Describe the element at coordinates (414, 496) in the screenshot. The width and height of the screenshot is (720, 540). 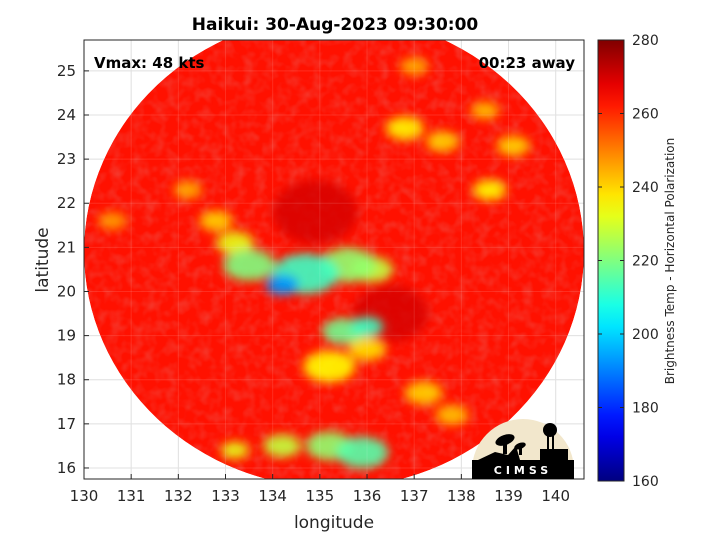
I see `x-tick-label: 137` at that location.